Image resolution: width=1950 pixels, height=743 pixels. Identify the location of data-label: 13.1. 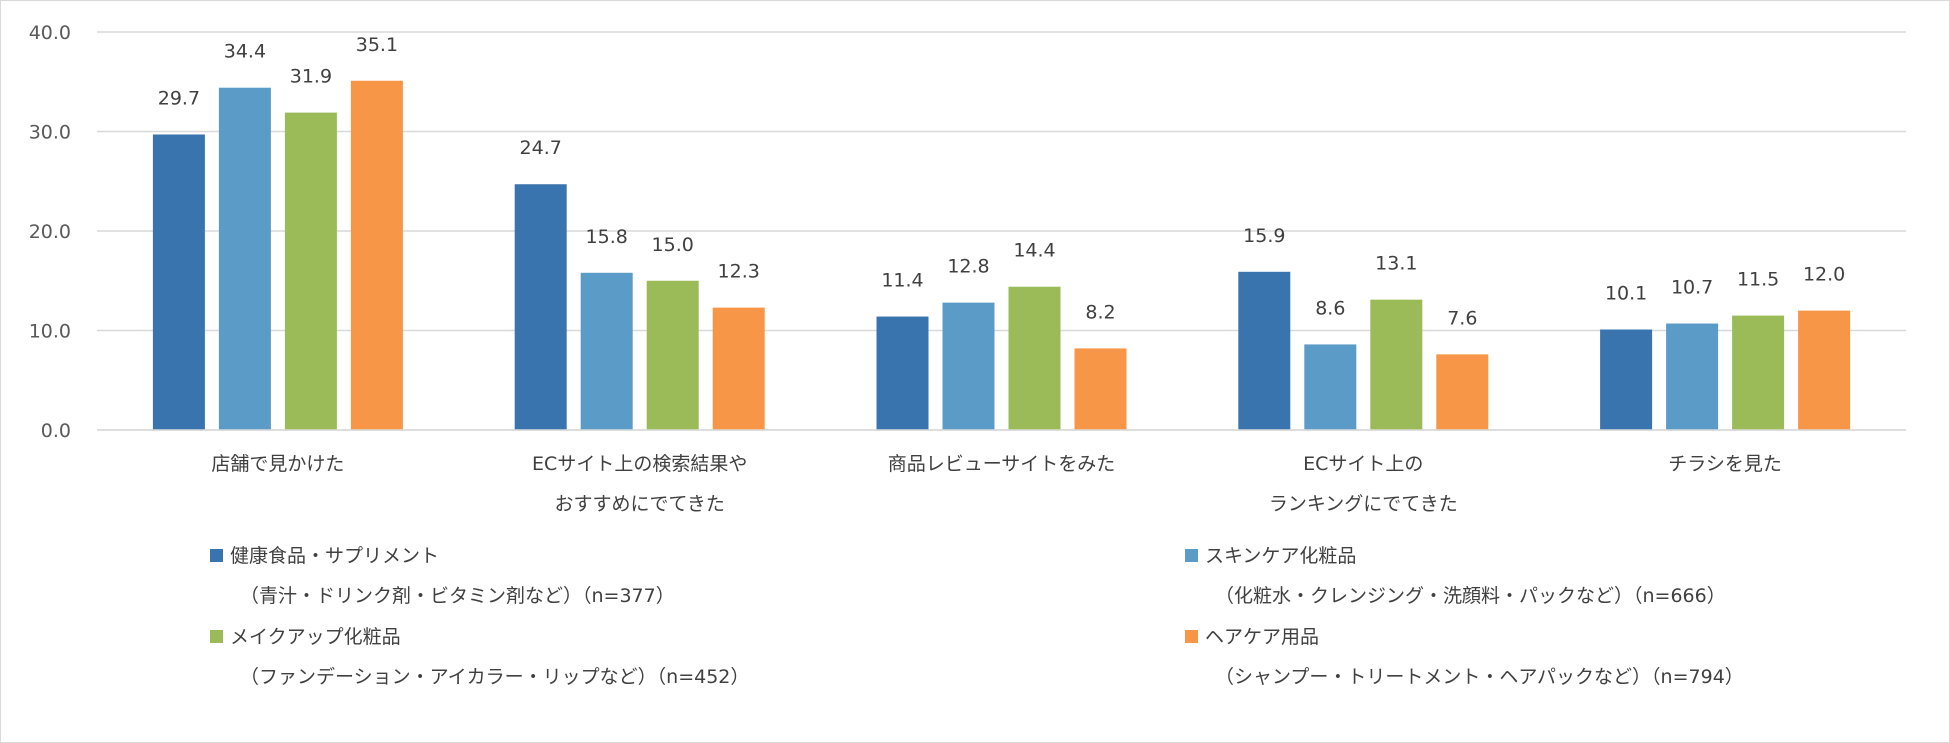
(1396, 264).